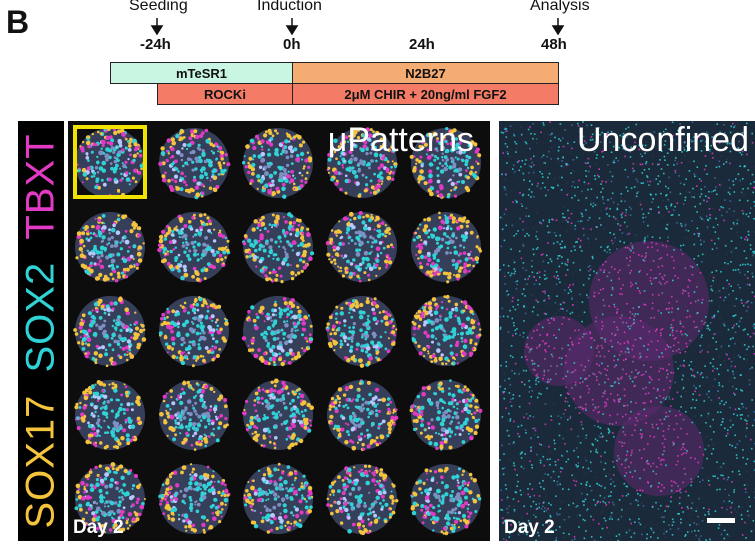 This screenshot has height=545, width=755. Describe the element at coordinates (155, 44) in the screenshot. I see `tick-minus24h: -24h` at that location.